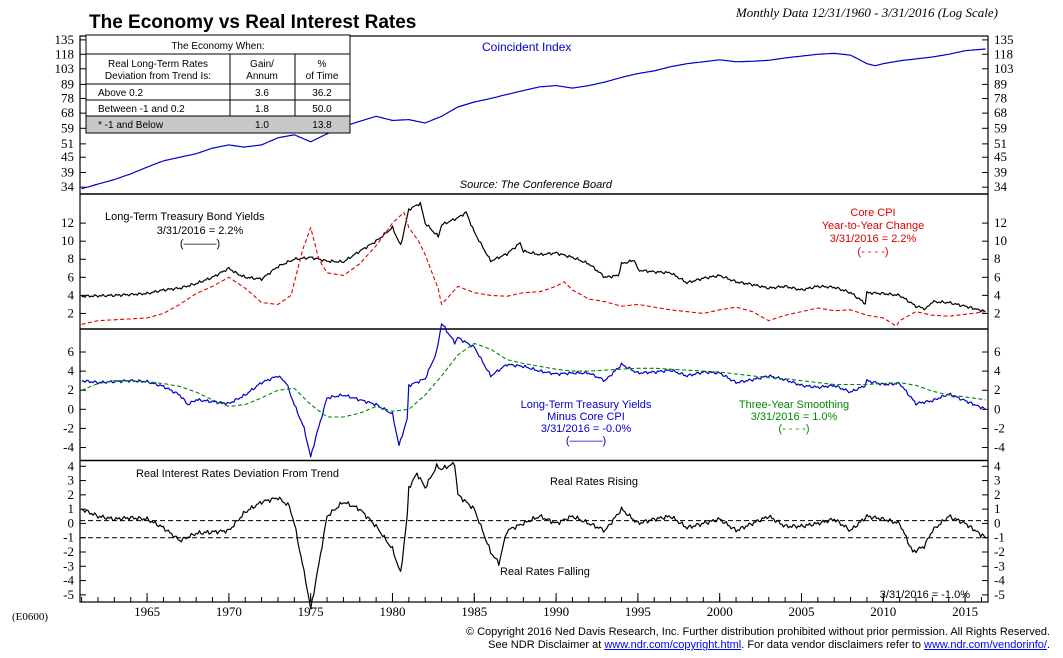 Image resolution: width=1063 pixels, height=658 pixels. I want to click on copyright-link: www.ndr.com/copyright.html, so click(673, 645).